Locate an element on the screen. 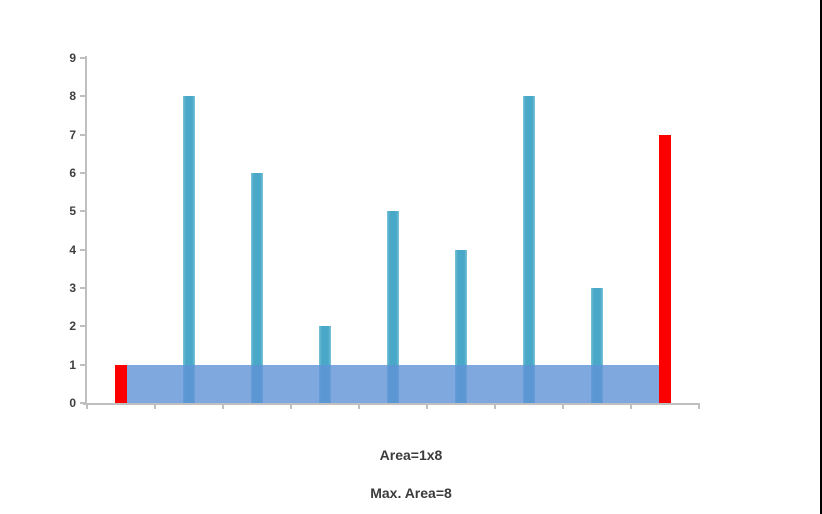 Image resolution: width=822 pixels, height=514 pixels. y-axis-tick-label: 2 is located at coordinates (72, 326).